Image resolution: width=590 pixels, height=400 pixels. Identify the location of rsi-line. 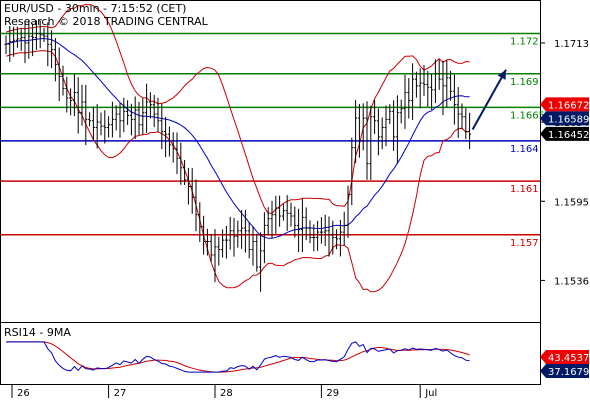
(238, 357).